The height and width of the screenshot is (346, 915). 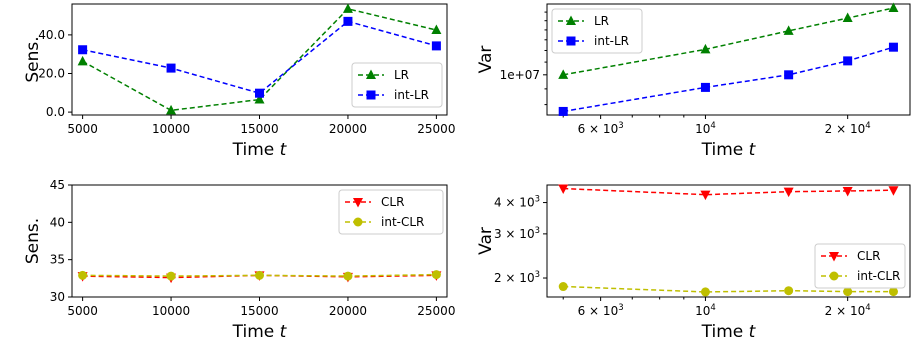 I want to click on plot-frame, so click(x=728, y=59).